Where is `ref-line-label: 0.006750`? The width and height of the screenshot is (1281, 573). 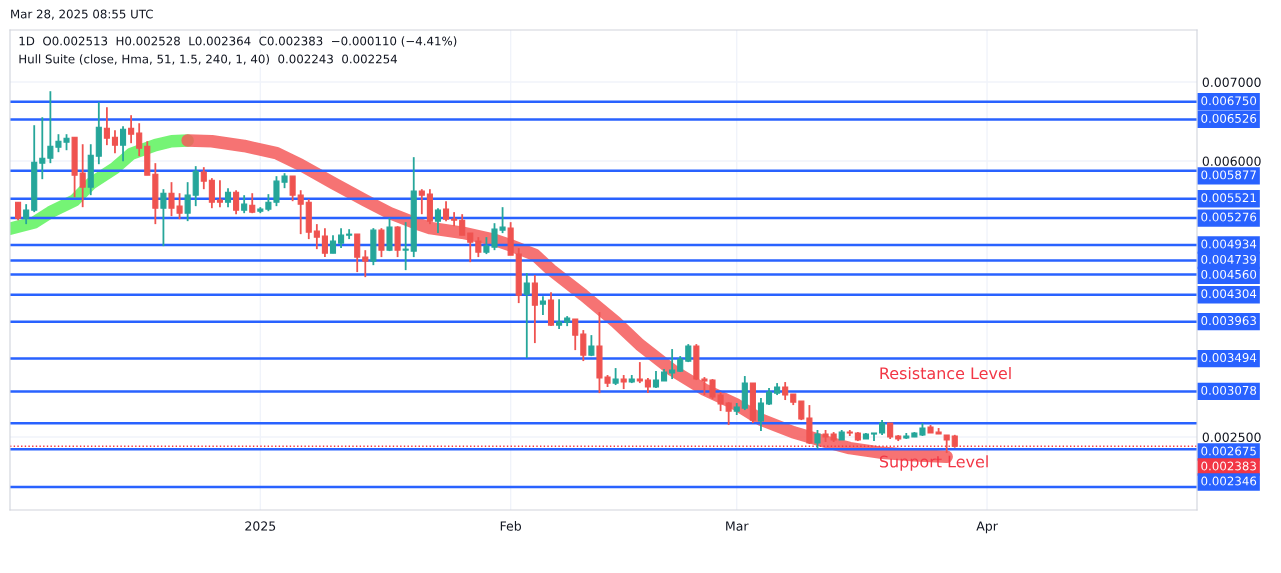
ref-line-label: 0.006750 is located at coordinates (1229, 101).